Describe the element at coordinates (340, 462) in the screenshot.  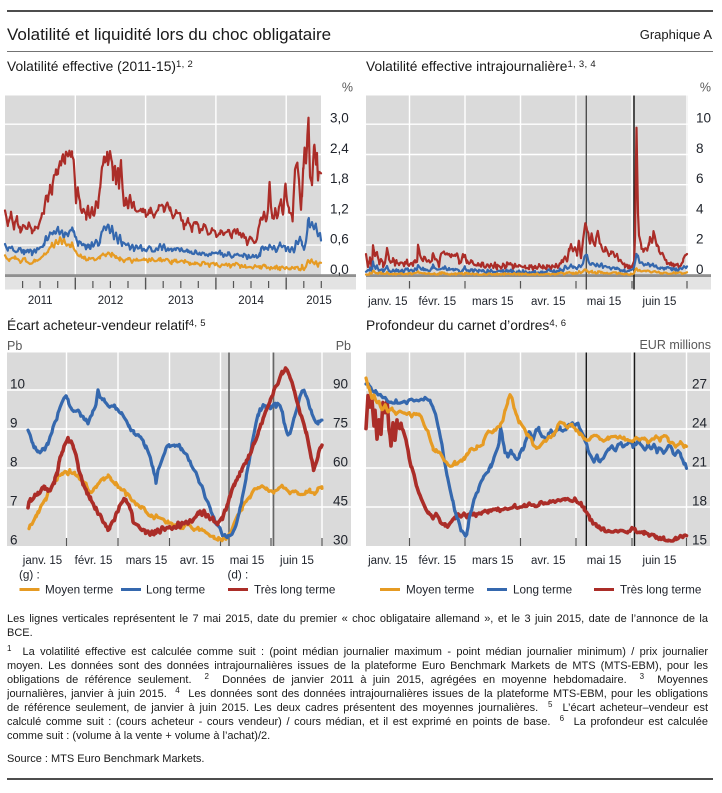
I see `svg-text: 60` at that location.